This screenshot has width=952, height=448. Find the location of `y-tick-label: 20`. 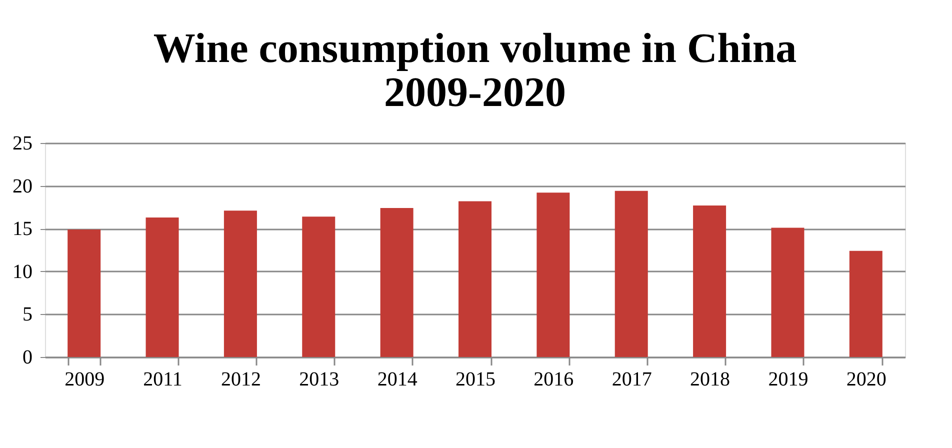

y-tick-label: 20 is located at coordinates (22, 186).